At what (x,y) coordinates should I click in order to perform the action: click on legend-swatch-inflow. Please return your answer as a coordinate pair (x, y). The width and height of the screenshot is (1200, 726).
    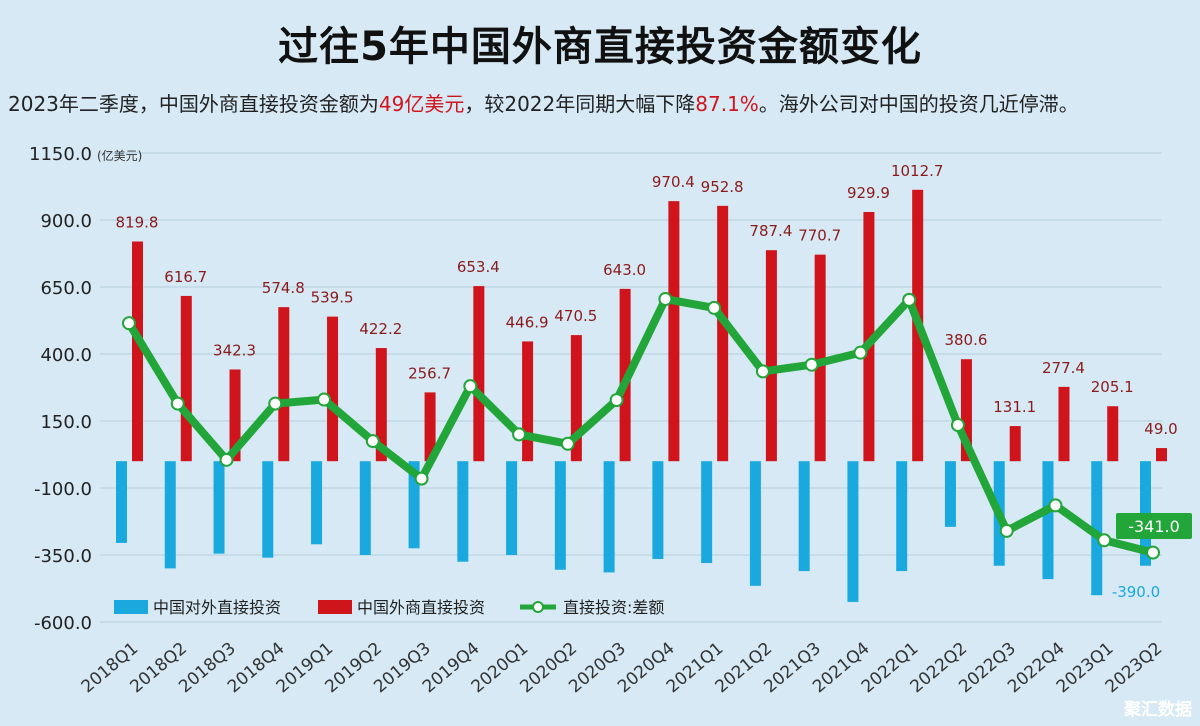
    Looking at the image, I should click on (335, 607).